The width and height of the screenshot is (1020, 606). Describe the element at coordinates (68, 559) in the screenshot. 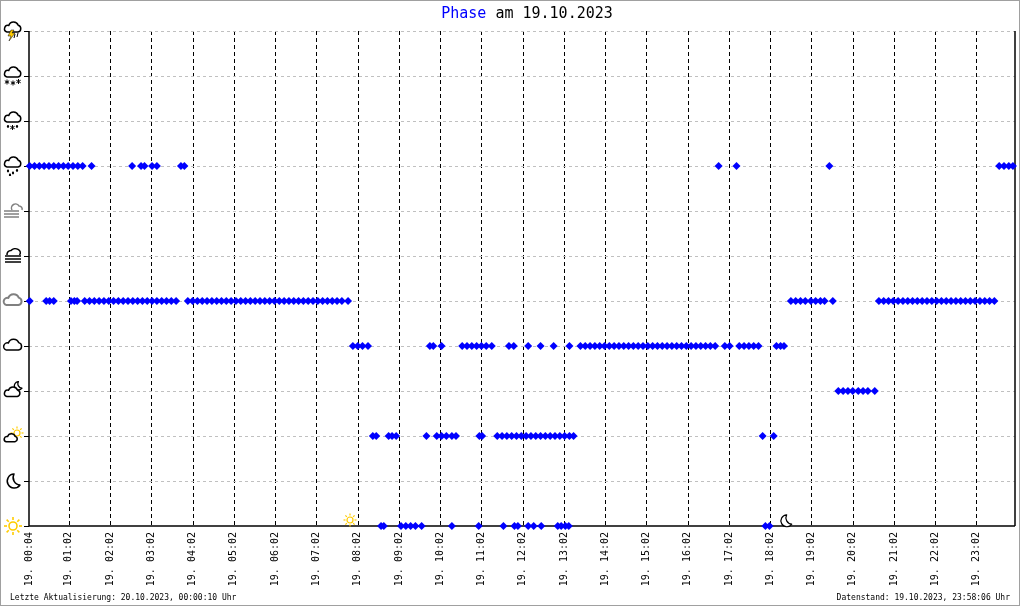

I see `x-tick-label: 19. 01:02` at that location.